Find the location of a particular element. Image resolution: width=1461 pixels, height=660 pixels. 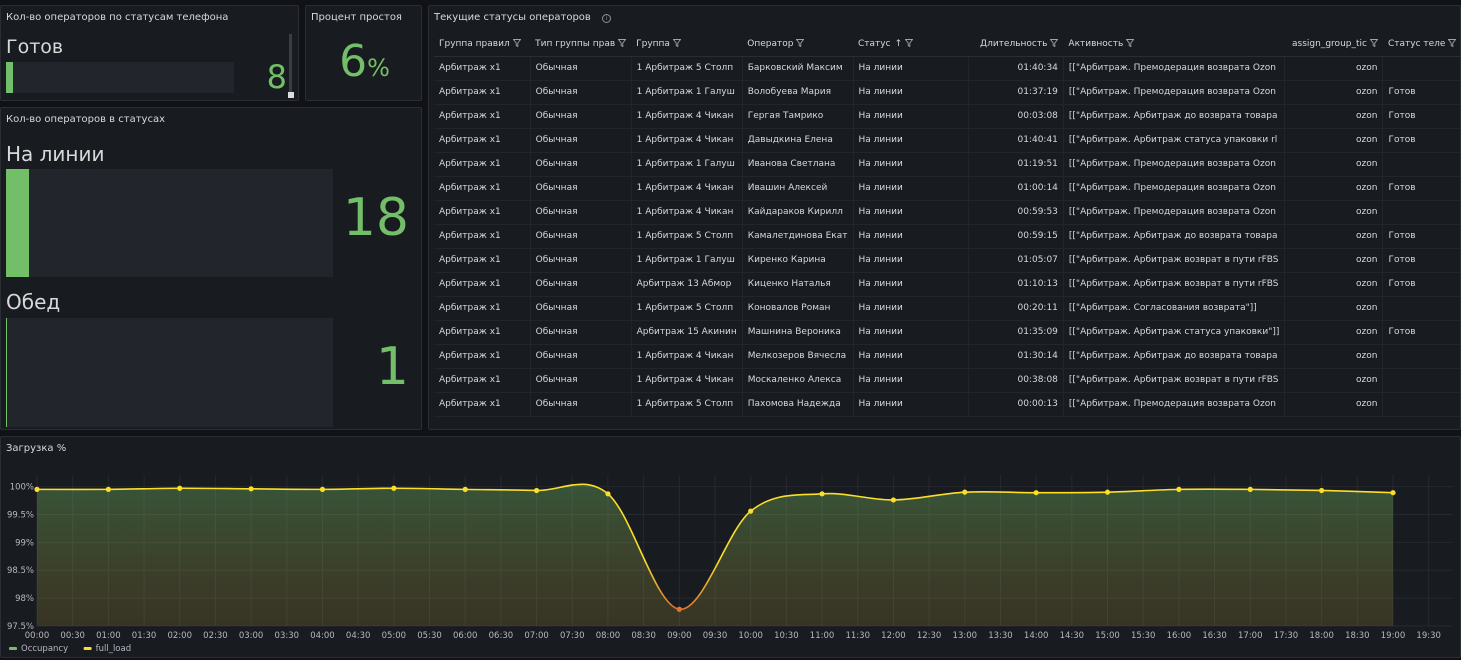

column-header: Тип группы прав is located at coordinates (581, 44).